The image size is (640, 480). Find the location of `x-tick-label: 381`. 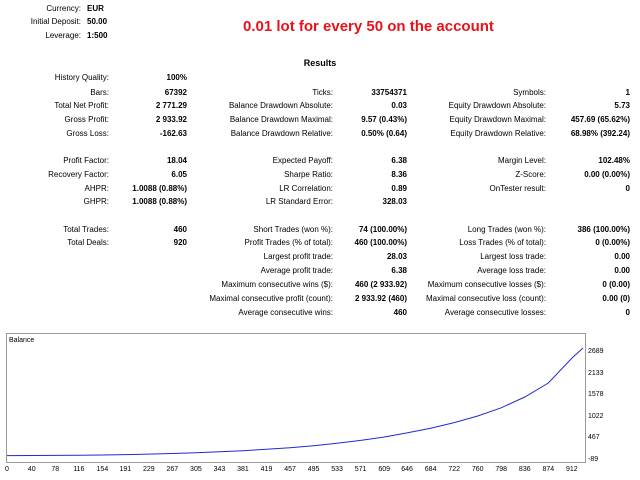

x-tick-label: 381 is located at coordinates (243, 469).